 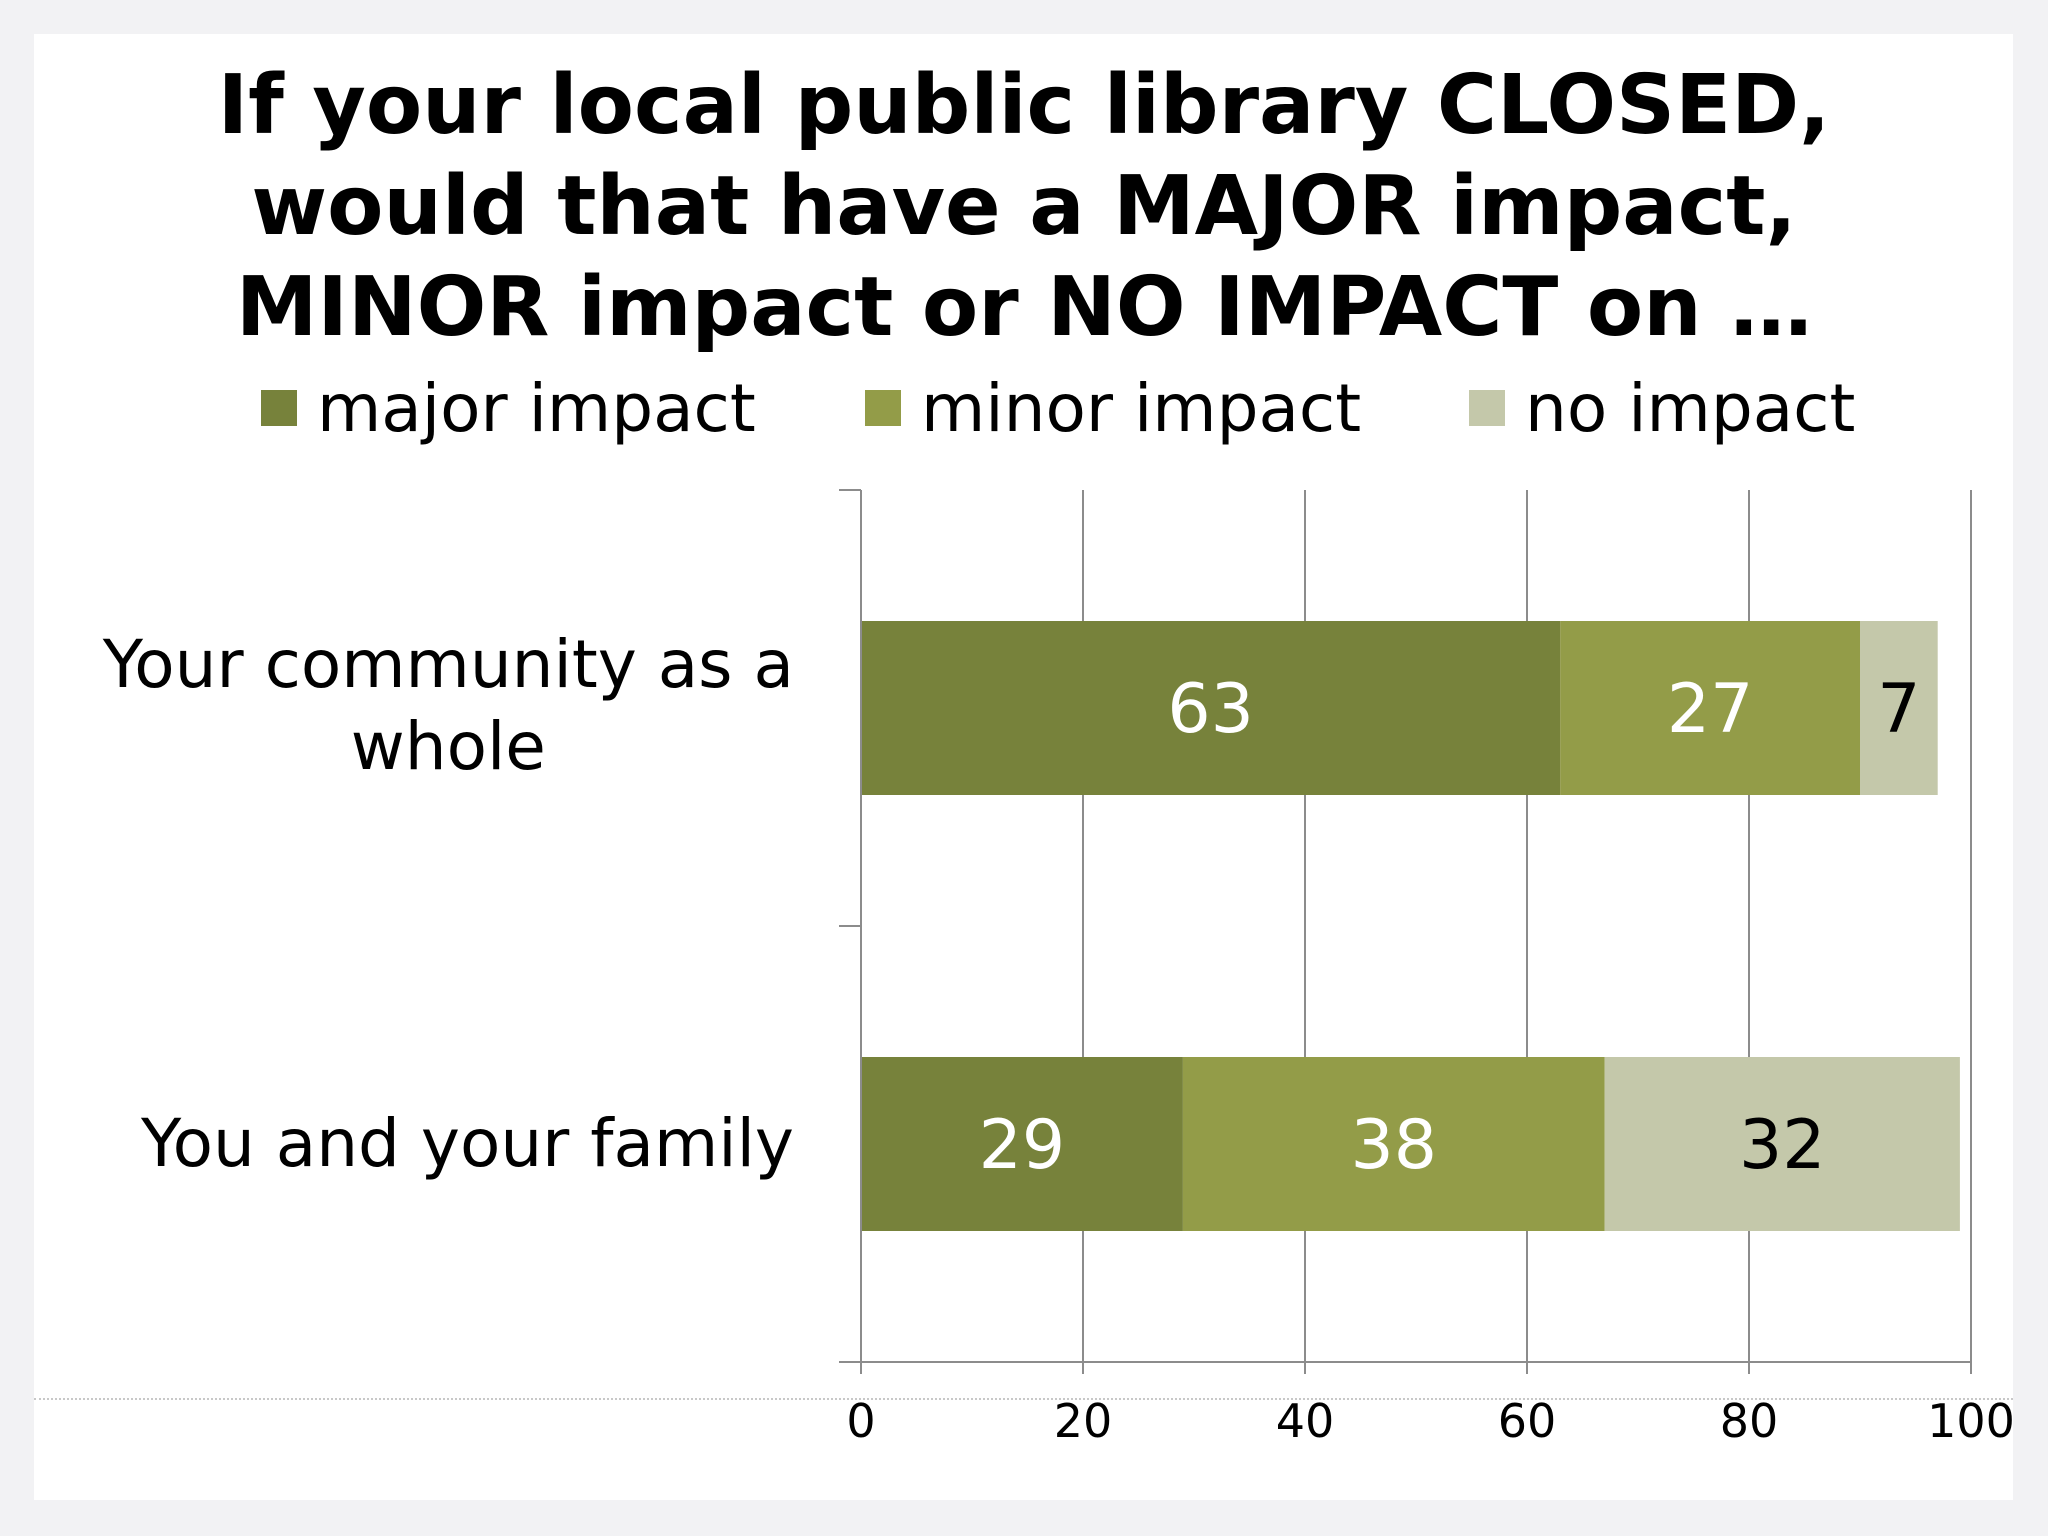 I want to click on category-label-community-line-1: Your community as a, so click(x=448, y=664).